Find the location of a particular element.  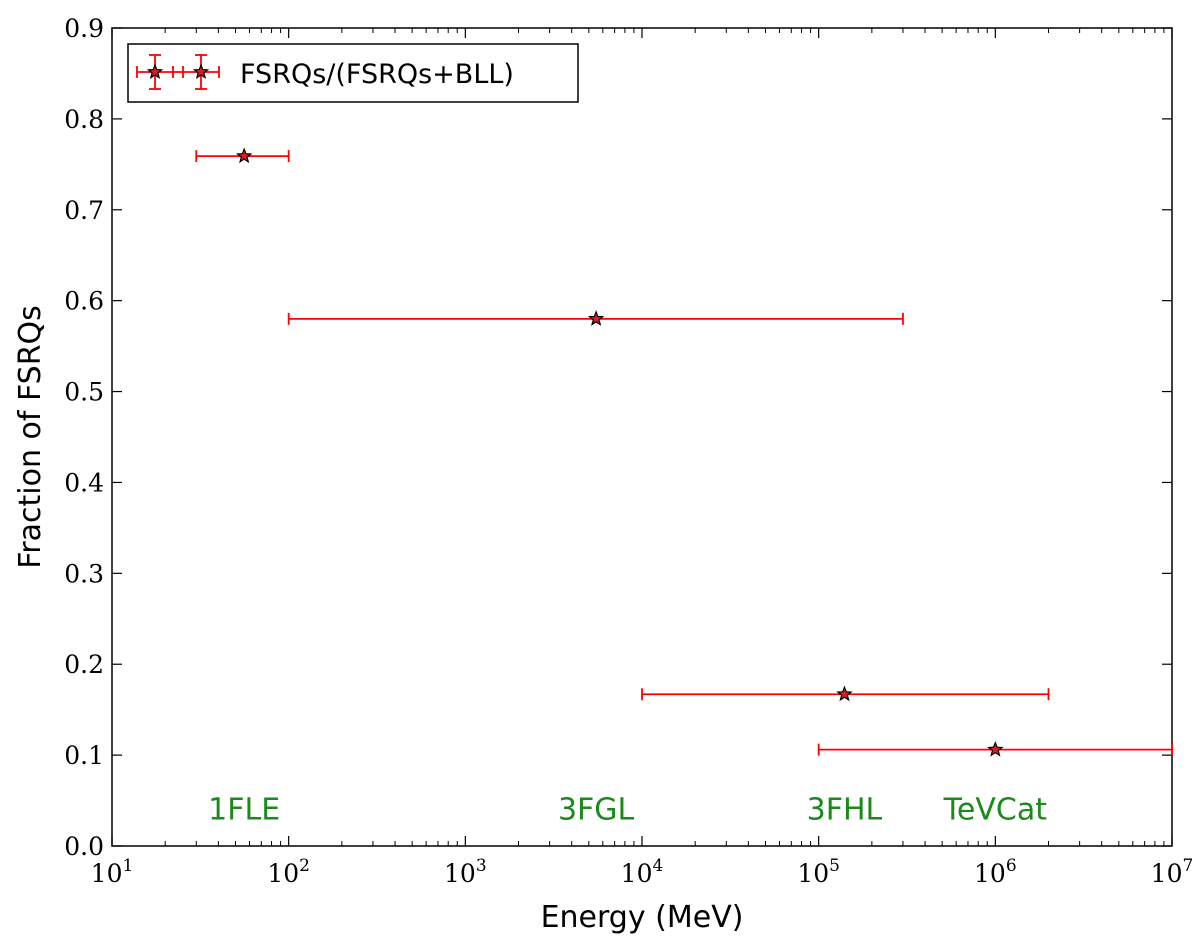

y-tick-label: 0.6 is located at coordinates (84, 301).